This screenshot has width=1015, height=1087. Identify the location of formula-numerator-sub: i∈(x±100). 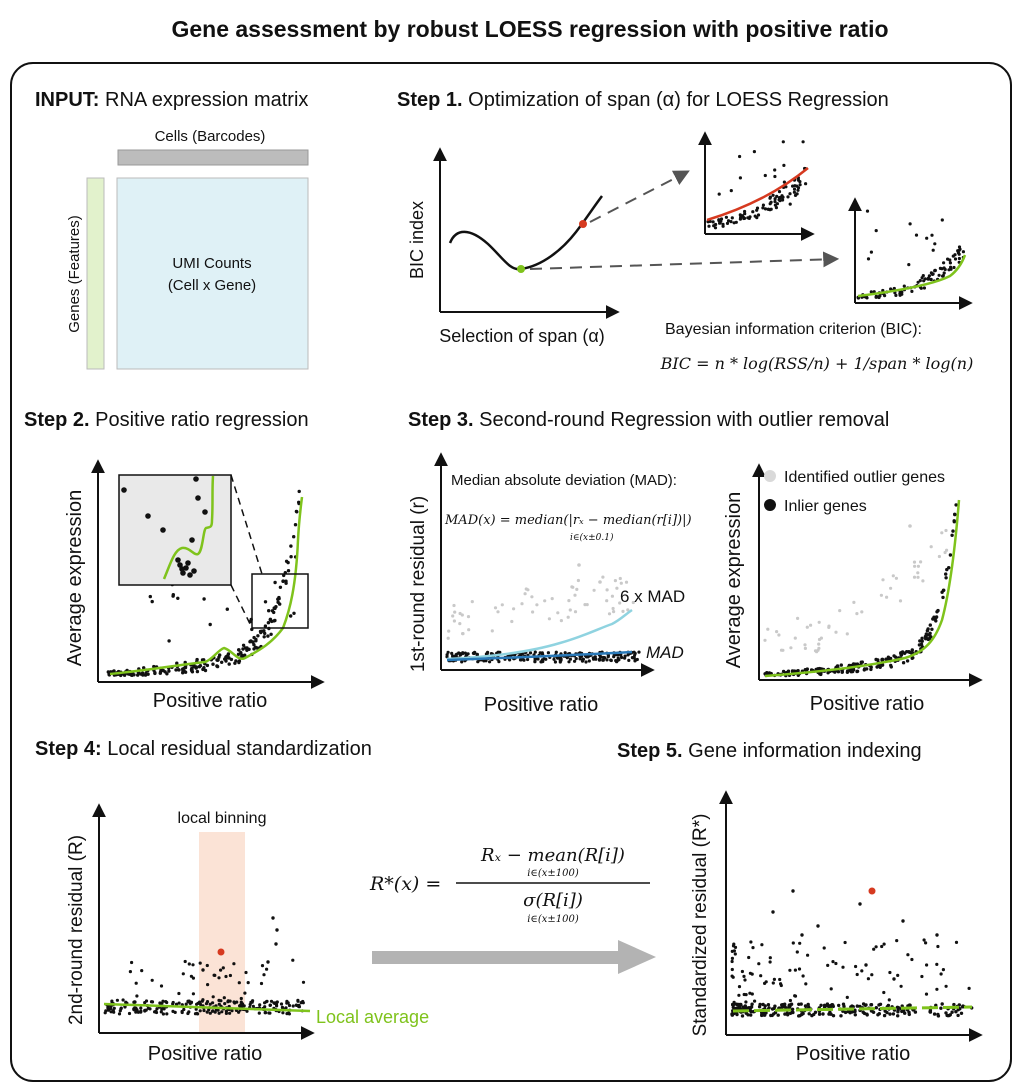
(553, 873).